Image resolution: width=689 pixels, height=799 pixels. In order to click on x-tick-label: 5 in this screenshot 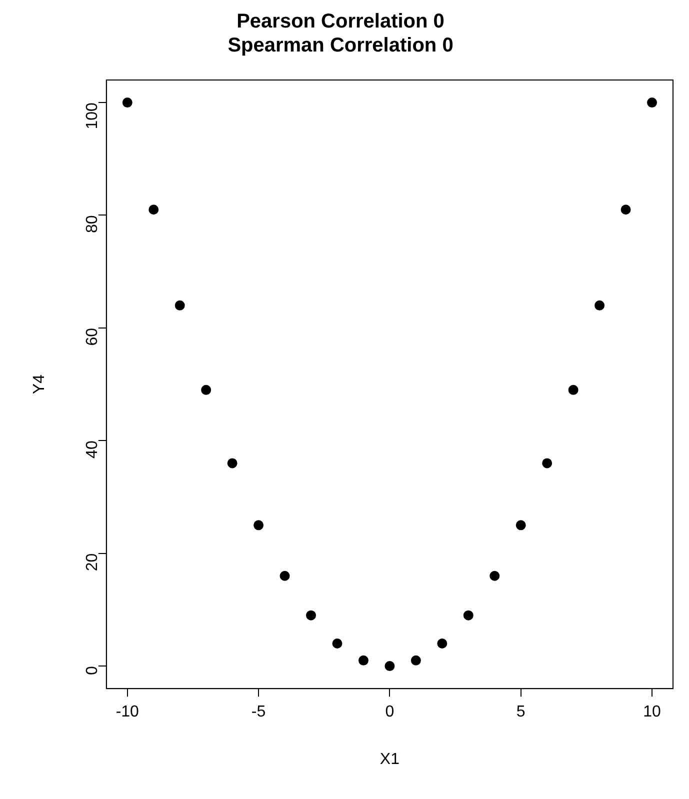, I will do `click(521, 712)`.